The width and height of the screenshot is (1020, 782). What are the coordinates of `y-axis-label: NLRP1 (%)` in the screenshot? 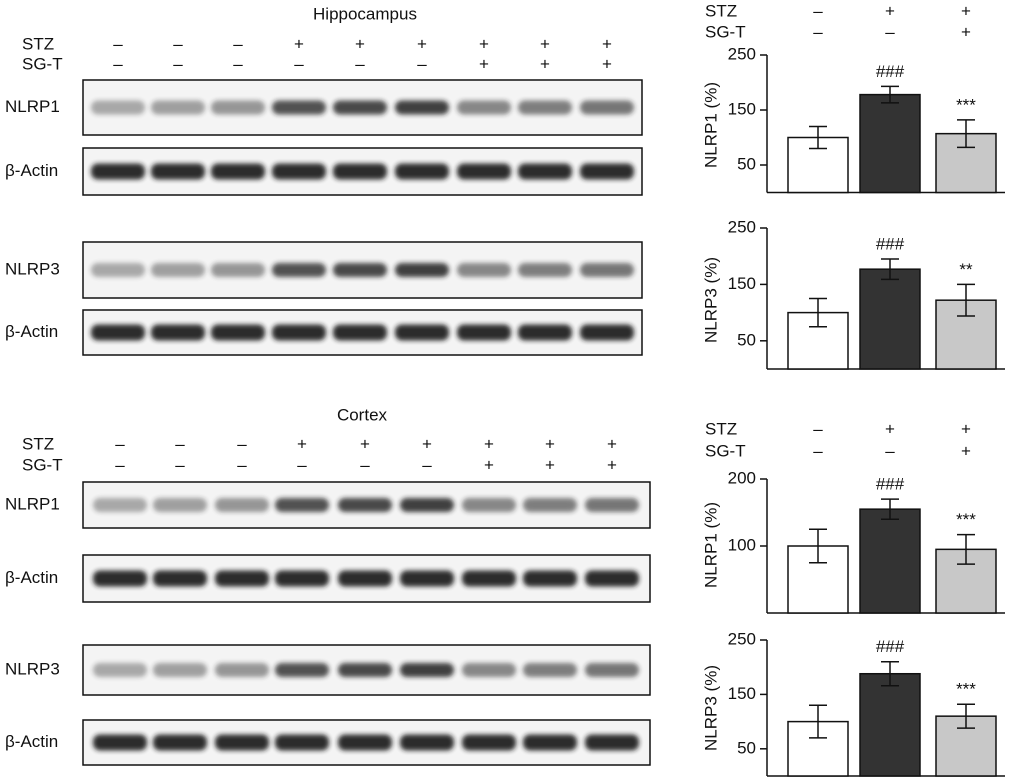 It's located at (710, 125).